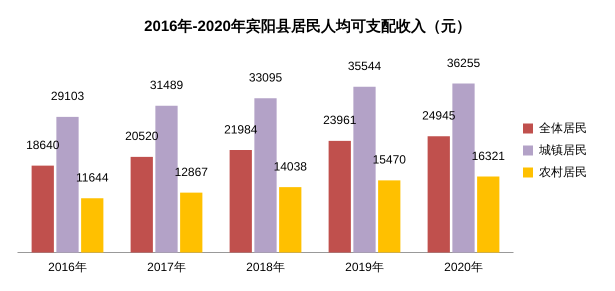  What do you see at coordinates (463, 63) in the screenshot?
I see `data-label: 36255` at bounding box center [463, 63].